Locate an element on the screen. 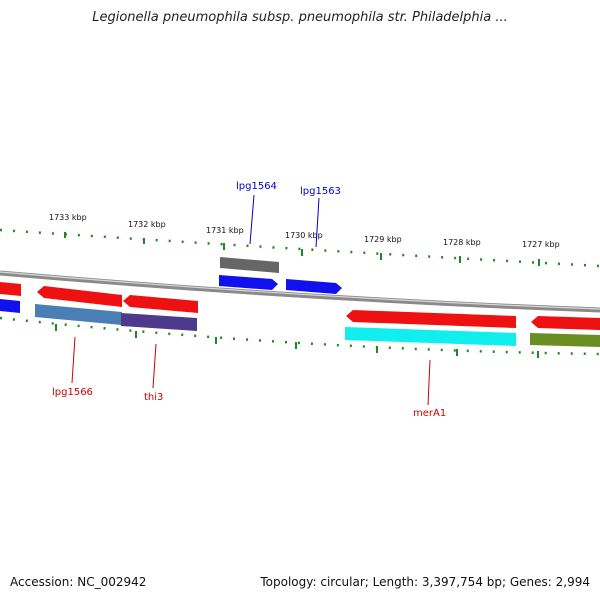 The width and height of the screenshot is (600, 600). gene-feature-lpg1566 is located at coordinates (79, 296).